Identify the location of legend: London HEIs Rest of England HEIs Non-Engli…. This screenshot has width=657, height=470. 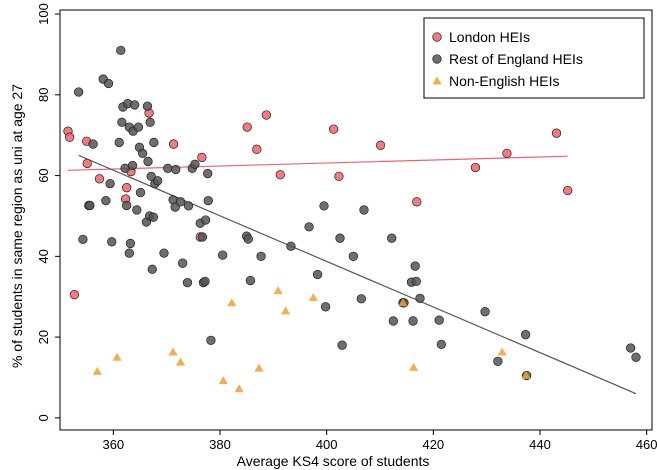
(534, 58).